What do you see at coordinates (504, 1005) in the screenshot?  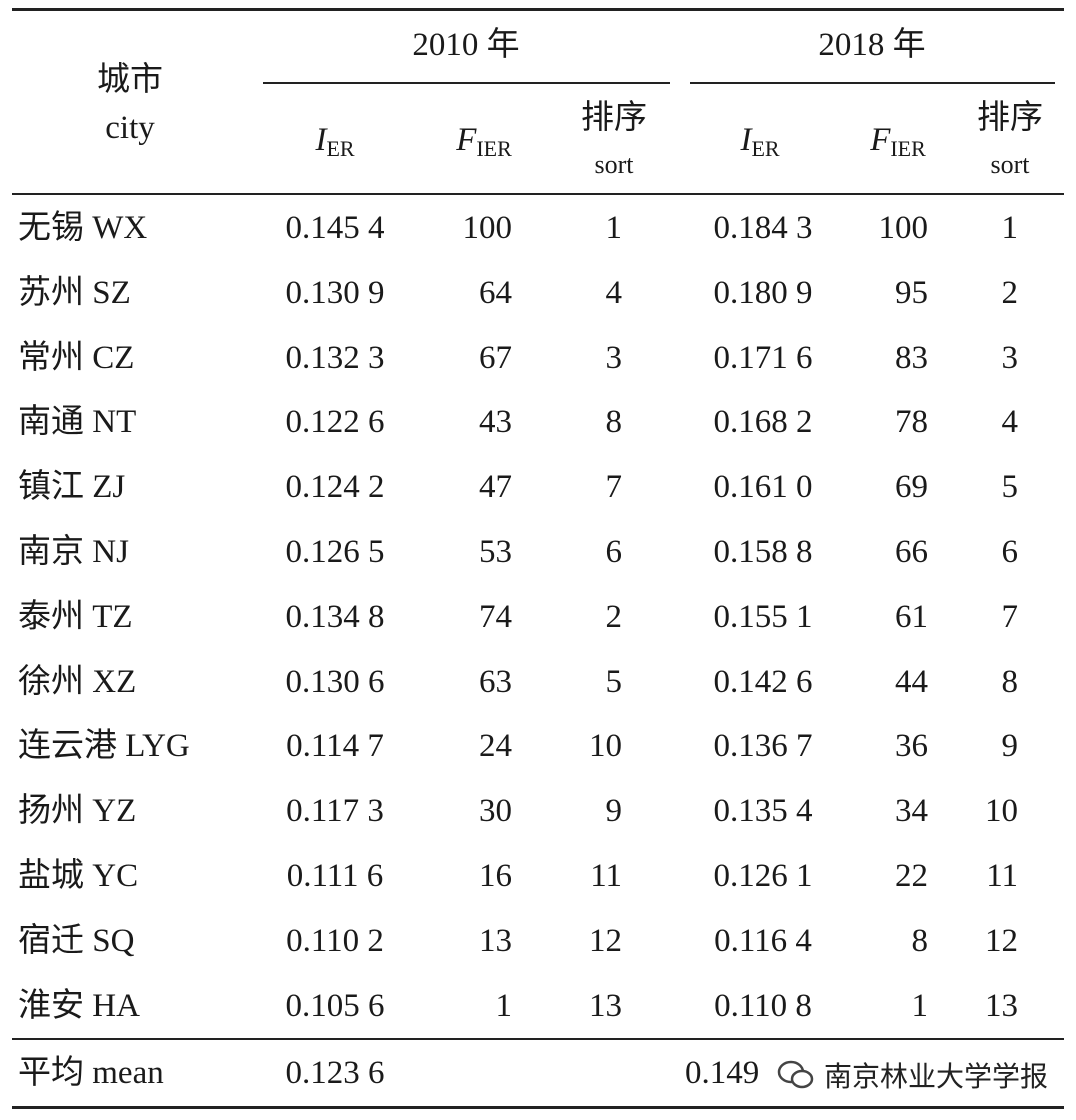 I see `fier-2010: 1` at bounding box center [504, 1005].